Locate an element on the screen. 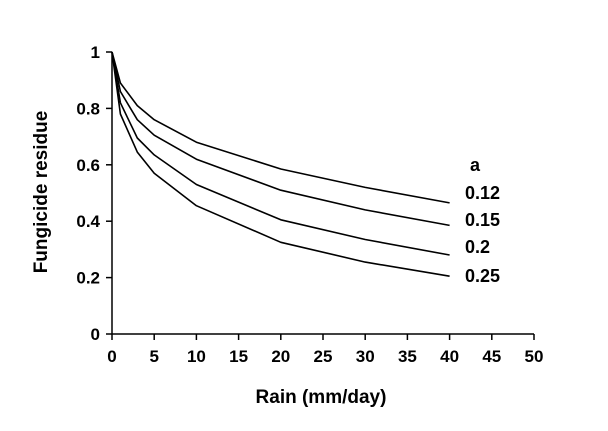  x-tick-label: 10 is located at coordinates (196, 356).